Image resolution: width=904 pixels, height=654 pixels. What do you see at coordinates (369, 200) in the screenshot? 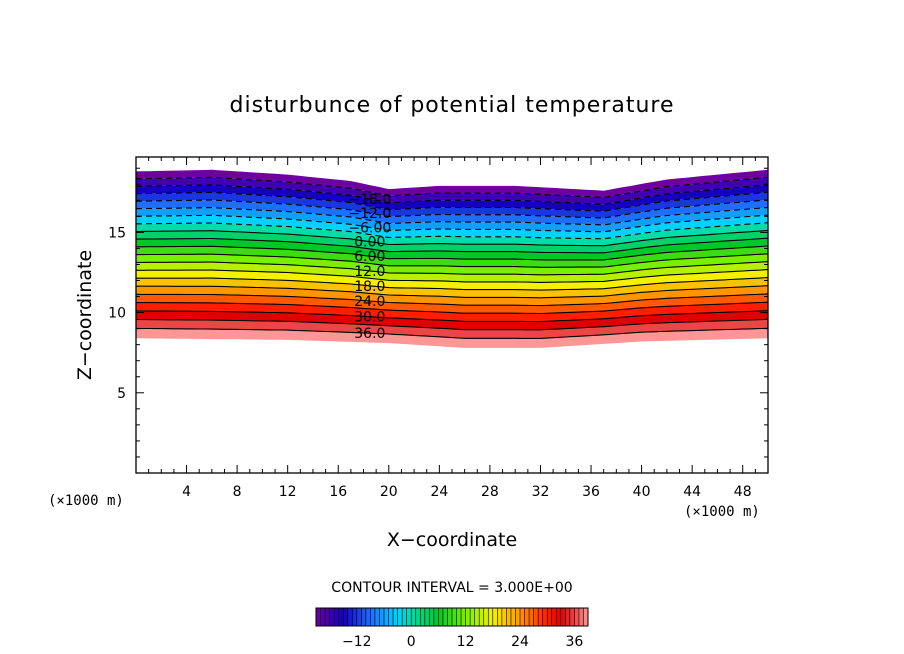
I see `contour-label: −18.0` at bounding box center [369, 200].